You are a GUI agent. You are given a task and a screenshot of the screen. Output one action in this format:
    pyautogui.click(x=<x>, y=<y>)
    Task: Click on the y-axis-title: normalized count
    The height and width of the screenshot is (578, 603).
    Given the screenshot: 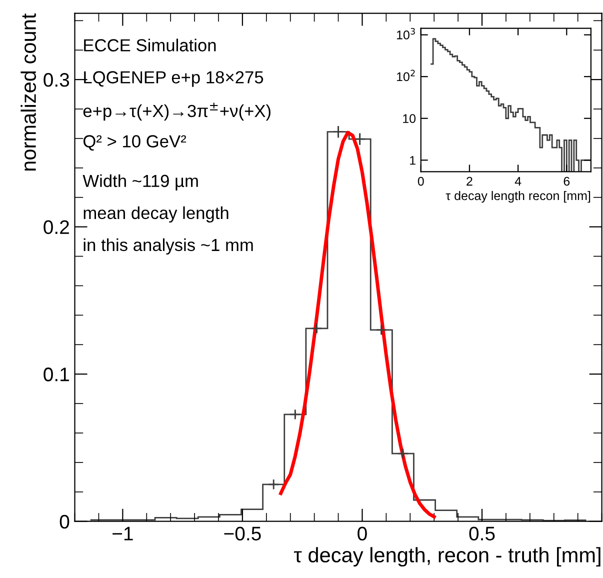 What is the action you would take?
    pyautogui.click(x=28, y=92)
    